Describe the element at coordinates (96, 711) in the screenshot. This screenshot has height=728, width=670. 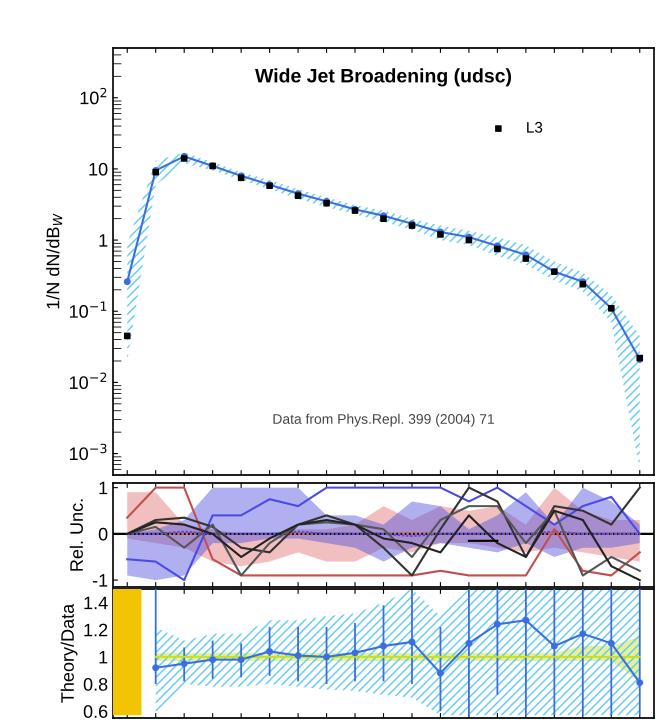
I see `y-tick-label: 0.6` at that location.